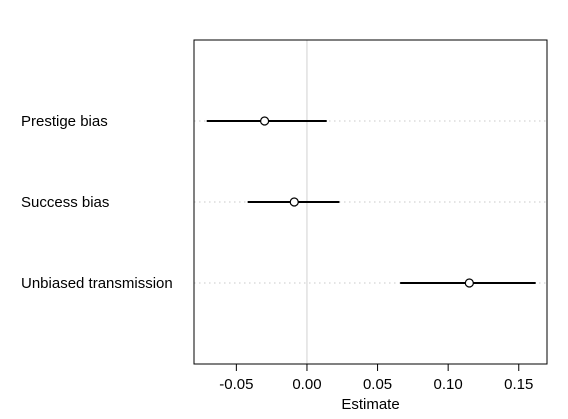  Describe the element at coordinates (236, 384) in the screenshot. I see `x-tick-label: -0.05` at that location.